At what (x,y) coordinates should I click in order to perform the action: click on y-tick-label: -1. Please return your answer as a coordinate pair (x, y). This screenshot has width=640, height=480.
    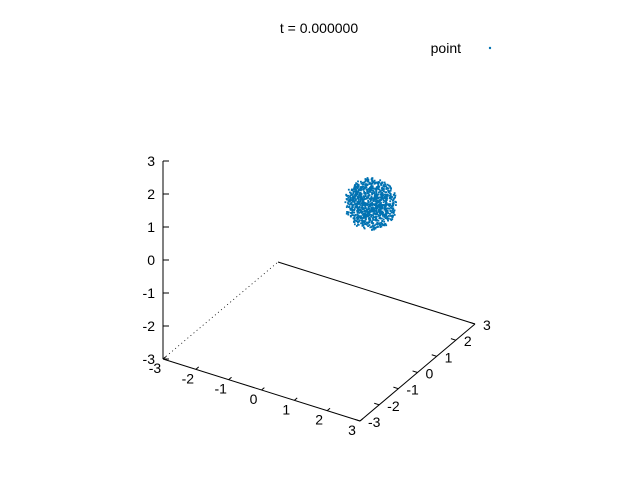
    Looking at the image, I should click on (412, 390).